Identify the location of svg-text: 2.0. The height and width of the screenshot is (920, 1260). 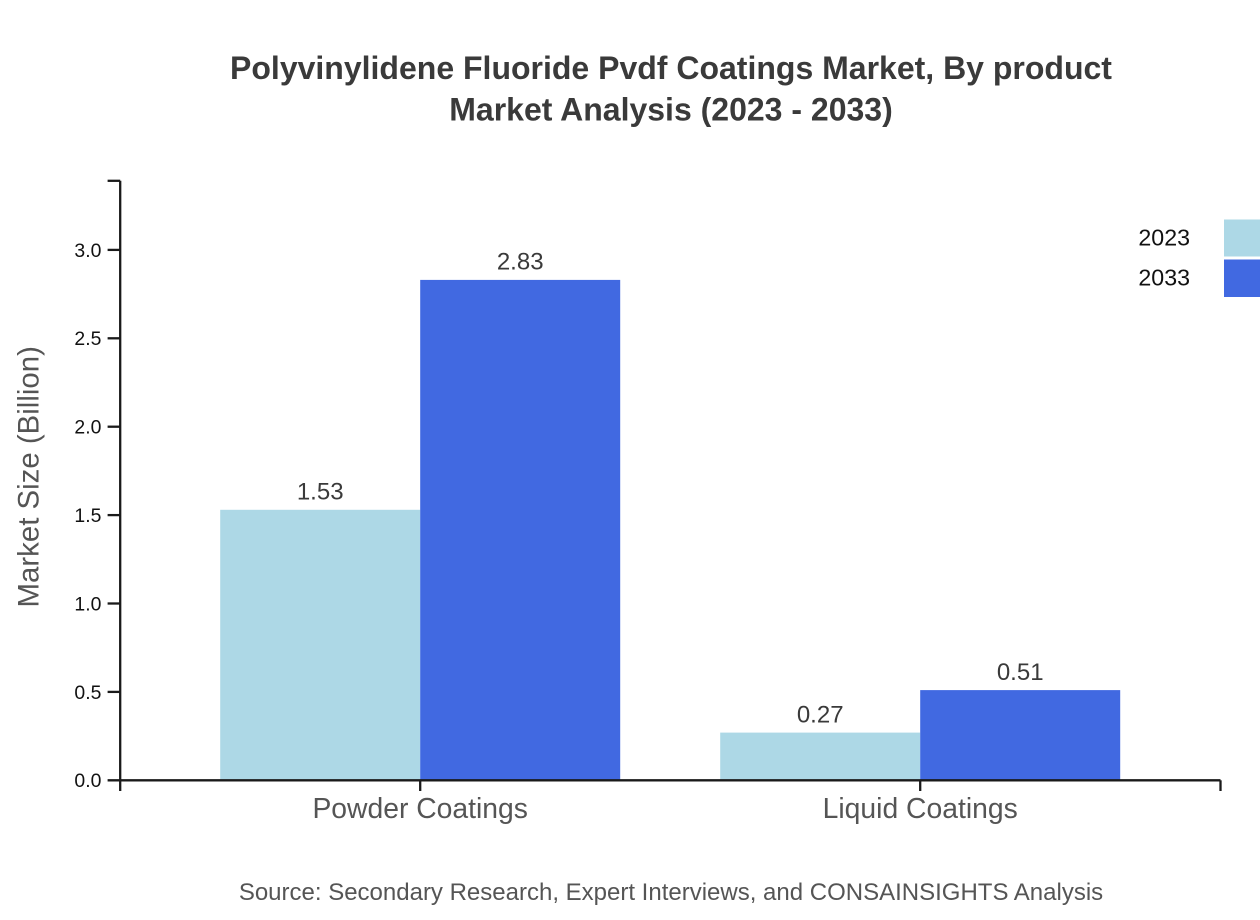
(87, 428).